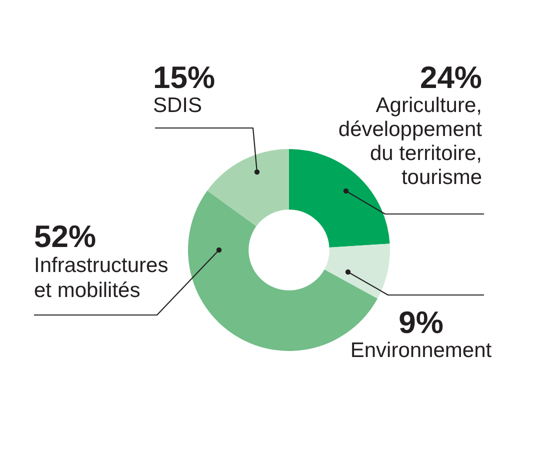  Describe the element at coordinates (410, 141) in the screenshot. I see `slice-label: Agriculture, développement du territoire, tourisme` at that location.